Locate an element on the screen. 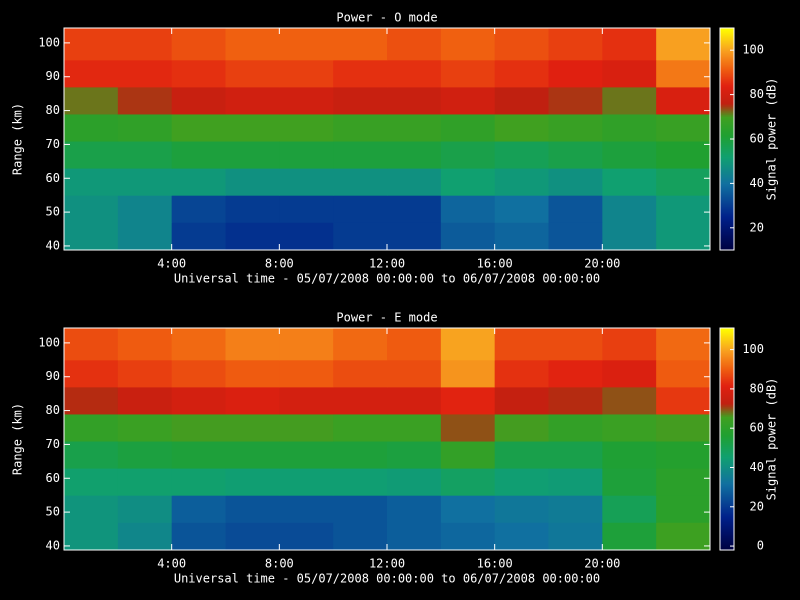 The height and width of the screenshot is (600, 800). y-tick-label: 50 is located at coordinates (53, 212).